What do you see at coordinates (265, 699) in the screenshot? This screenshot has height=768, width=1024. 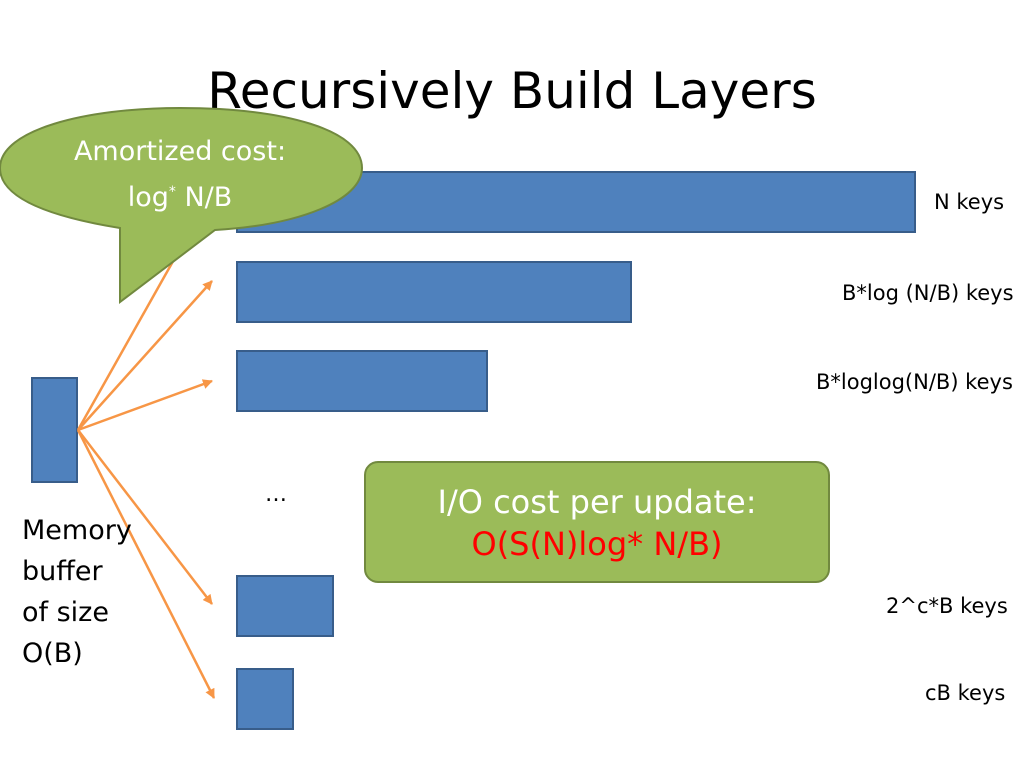 I see `layer-bar-cb` at bounding box center [265, 699].